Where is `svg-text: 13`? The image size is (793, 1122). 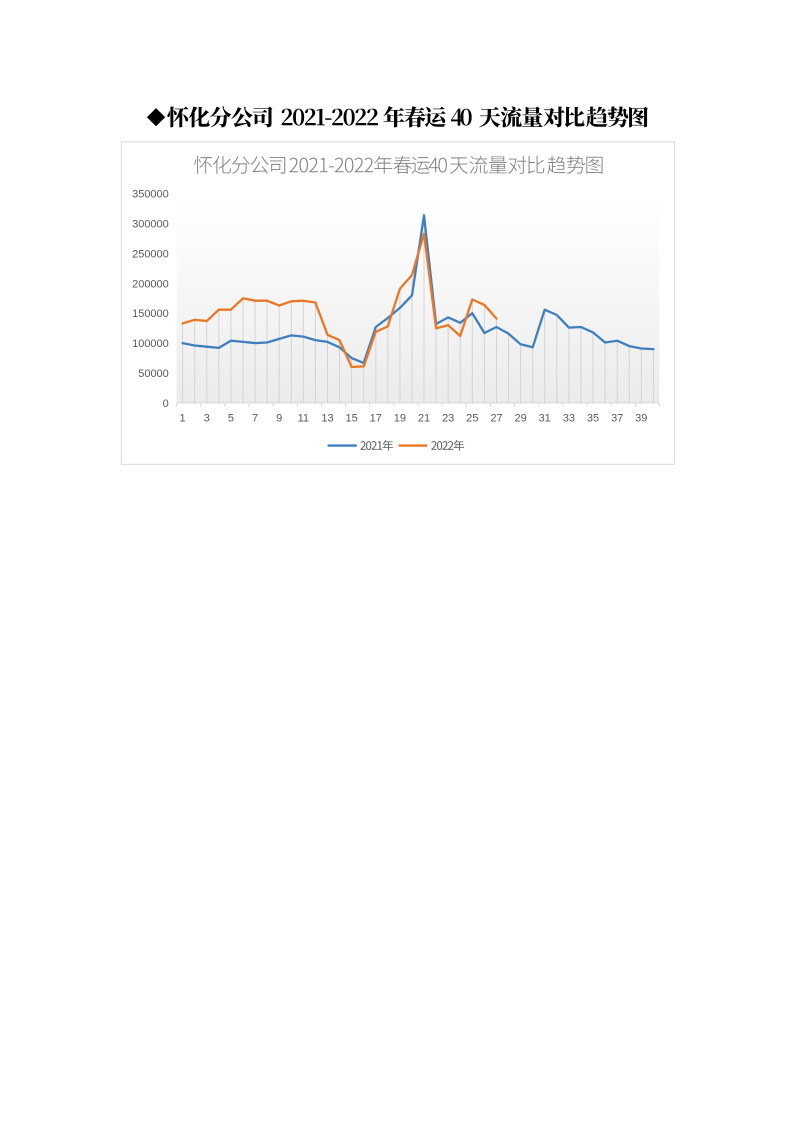 svg-text: 13 is located at coordinates (327, 418).